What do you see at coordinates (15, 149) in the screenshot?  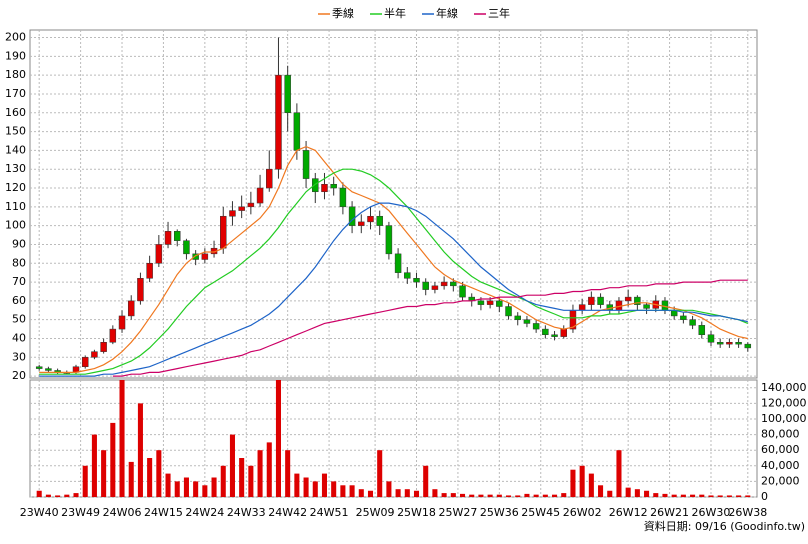 I see `y-tick-label: 140` at bounding box center [15, 149].